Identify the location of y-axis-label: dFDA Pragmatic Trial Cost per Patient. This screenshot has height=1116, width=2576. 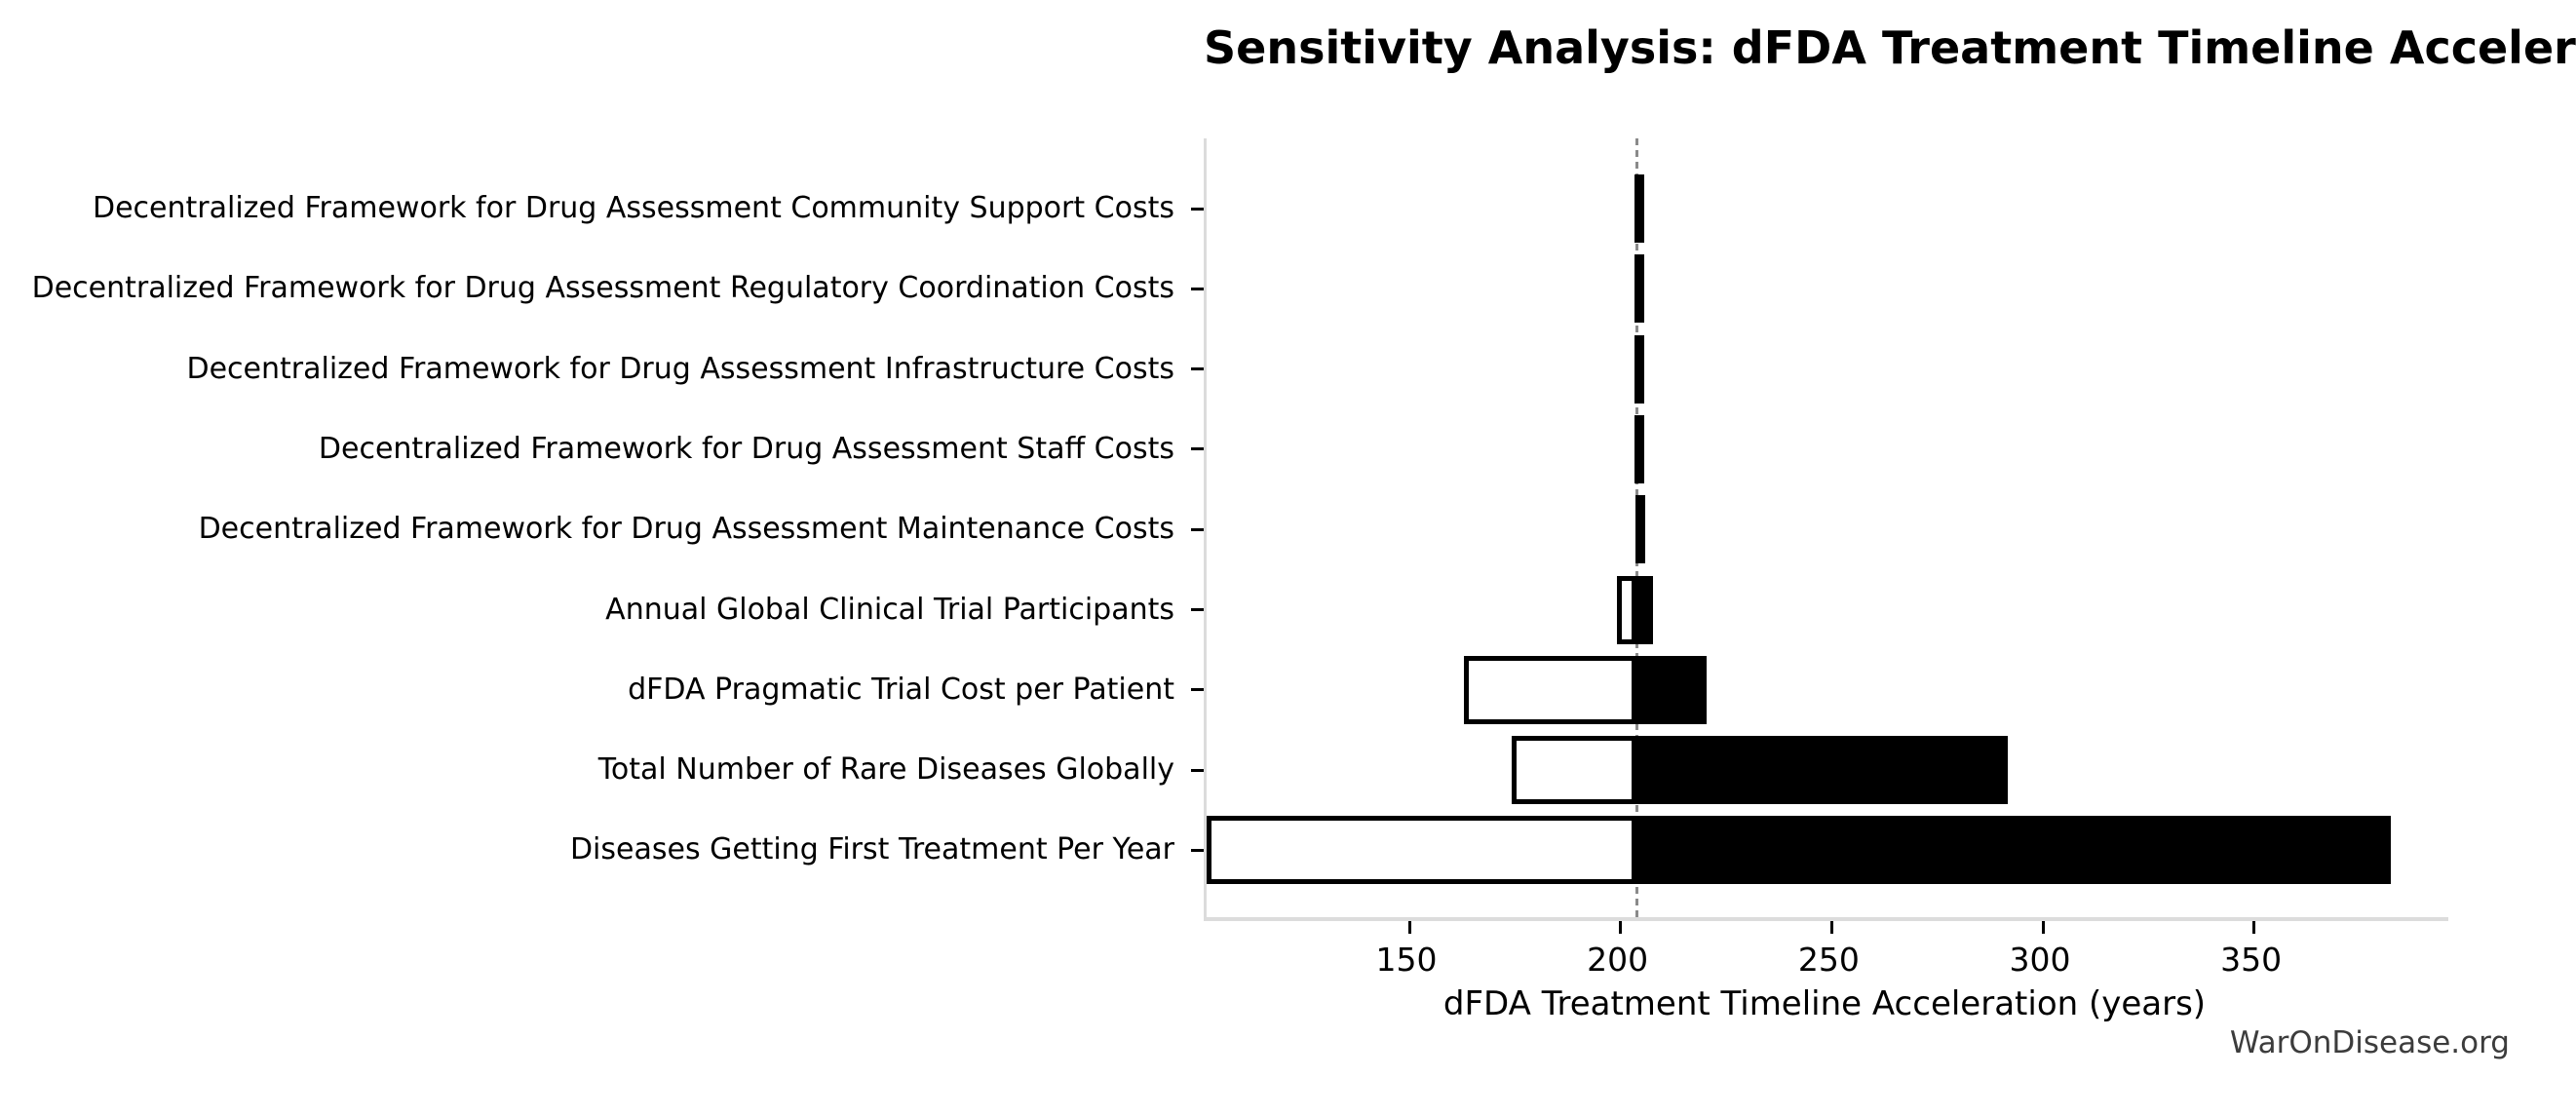
(901, 689).